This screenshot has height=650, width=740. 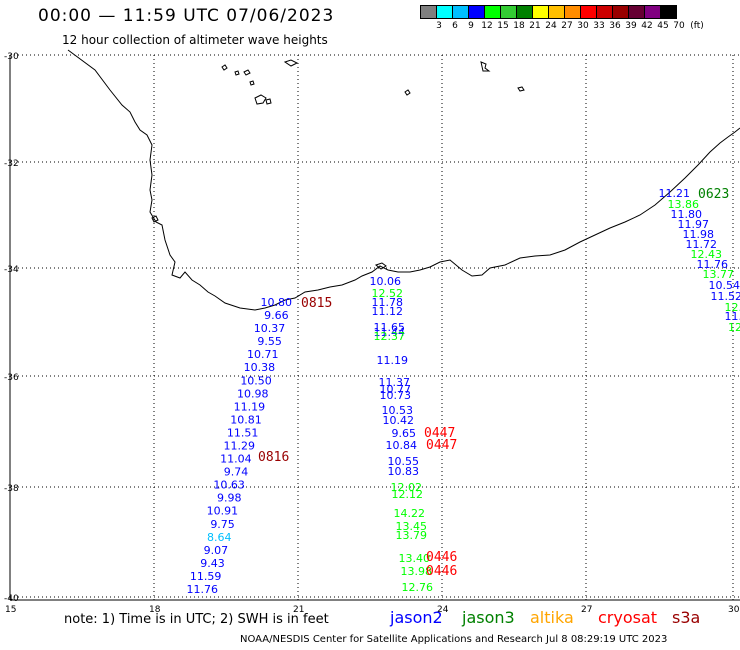 What do you see at coordinates (212, 563) in the screenshot?
I see `wave-height-label: 9.43` at bounding box center [212, 563].